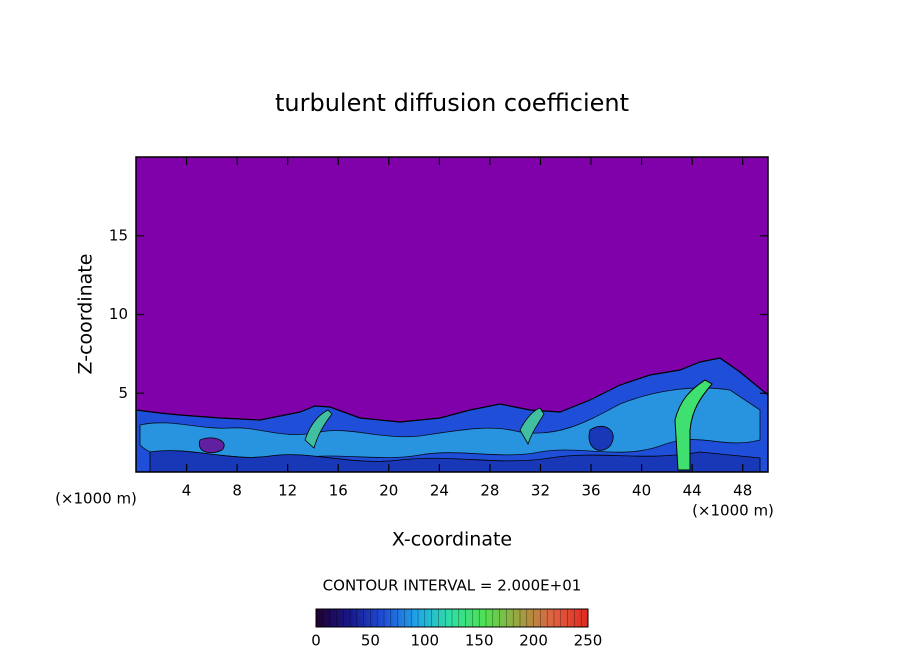 This screenshot has width=904, height=658. Describe the element at coordinates (588, 641) in the screenshot. I see `colorbar-tick-label: 250` at that location.